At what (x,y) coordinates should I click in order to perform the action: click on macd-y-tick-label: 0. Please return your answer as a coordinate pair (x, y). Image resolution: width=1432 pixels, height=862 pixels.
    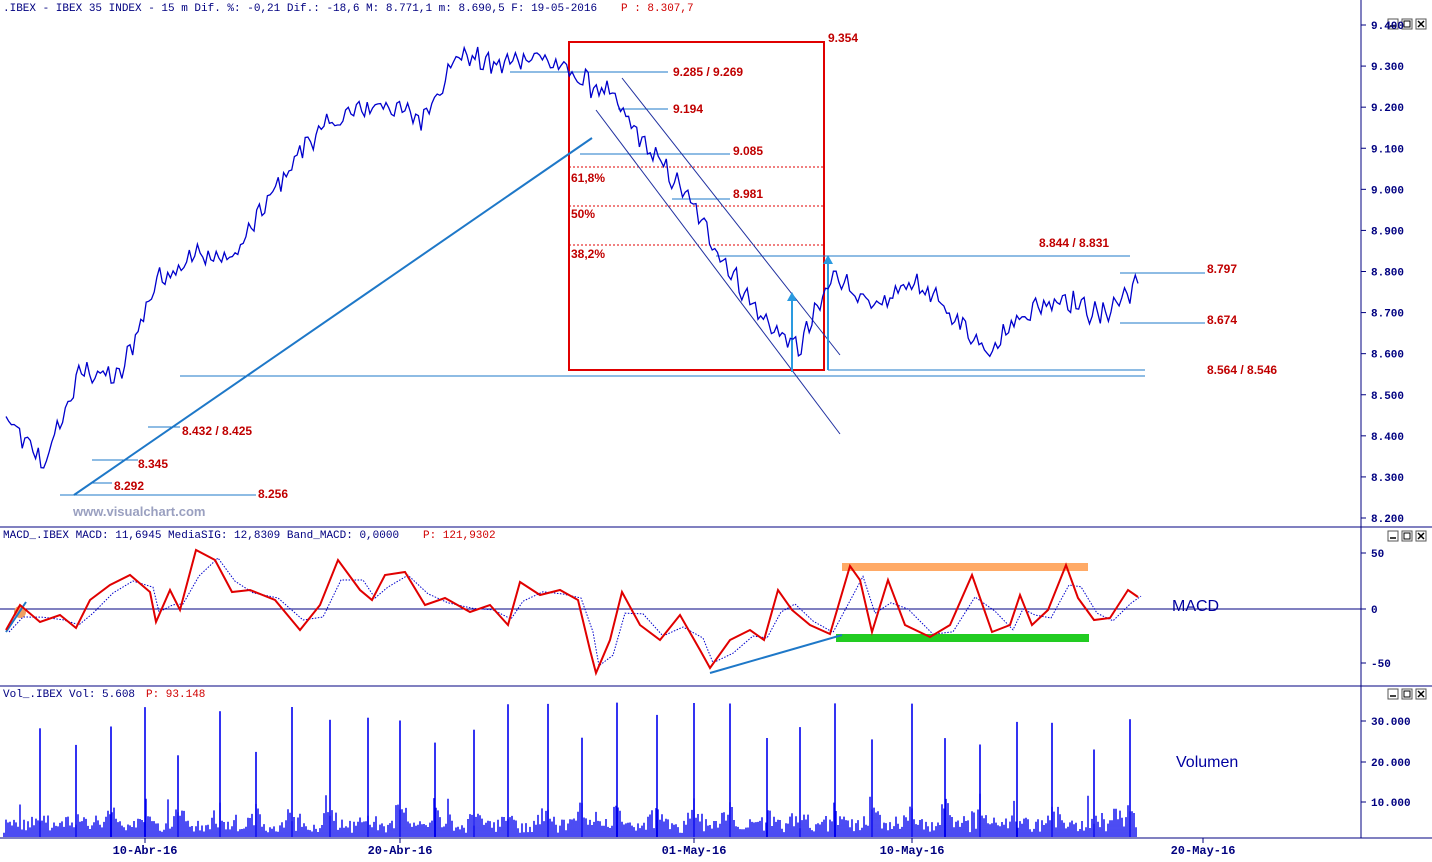
    Looking at the image, I should click on (1374, 611).